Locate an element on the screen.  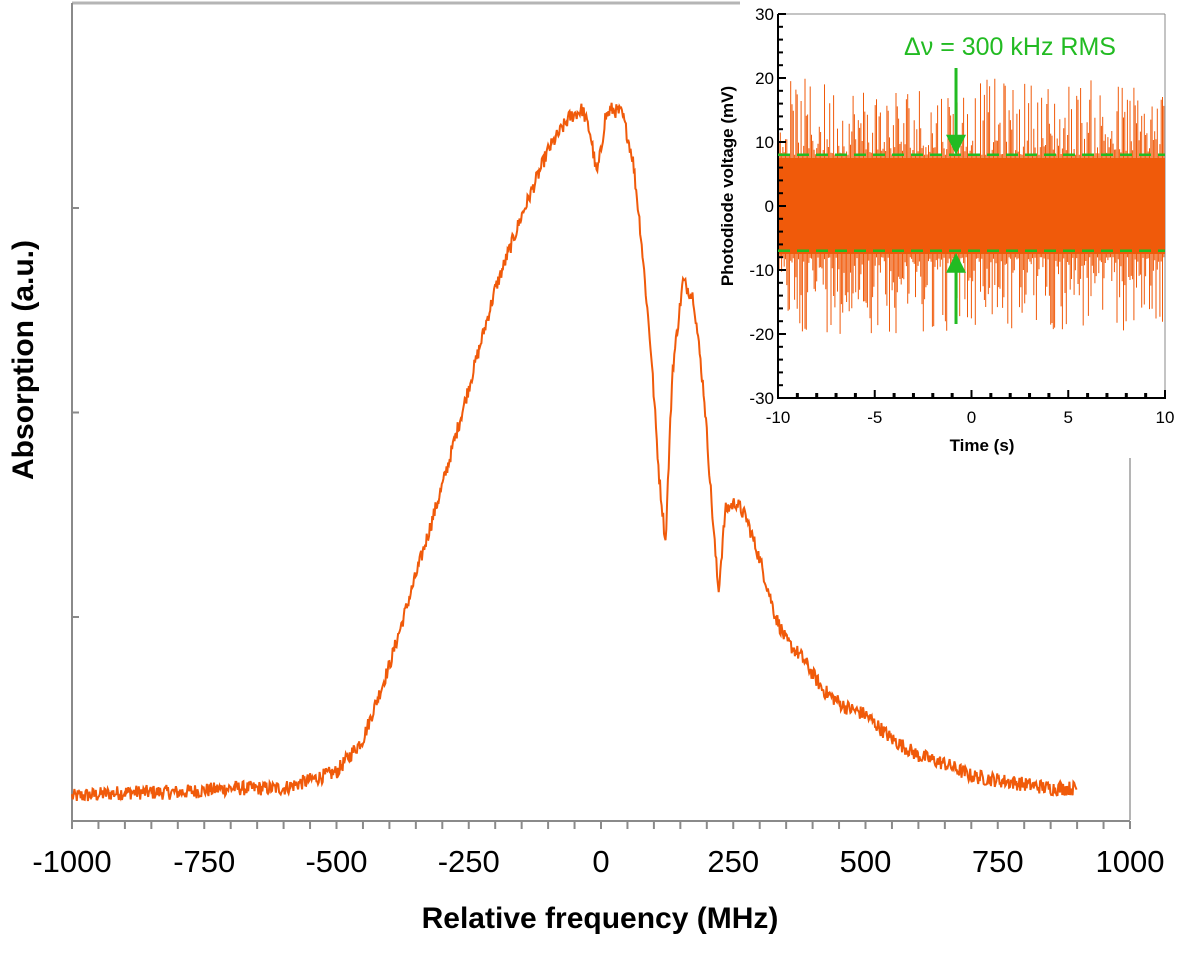
main-y-axis-title: Absorption (a.u.) is located at coordinates (23, 360).